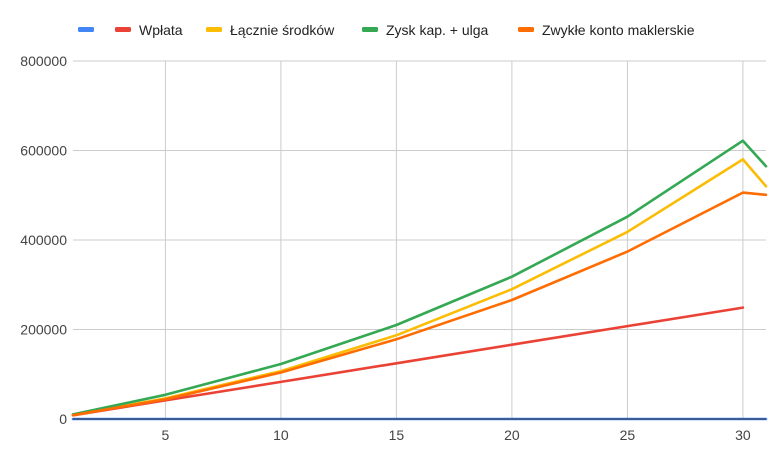  Describe the element at coordinates (43, 151) in the screenshot. I see `y-tick-label: 600000` at that location.